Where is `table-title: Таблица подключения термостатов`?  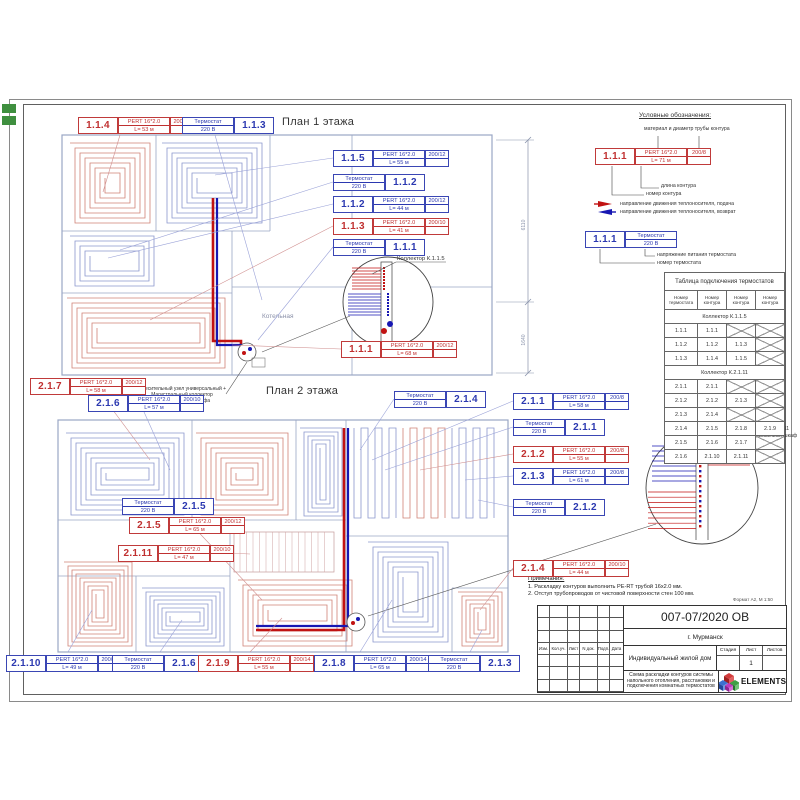
table-title: Таблица подключения термостатов is located at coordinates (724, 281).